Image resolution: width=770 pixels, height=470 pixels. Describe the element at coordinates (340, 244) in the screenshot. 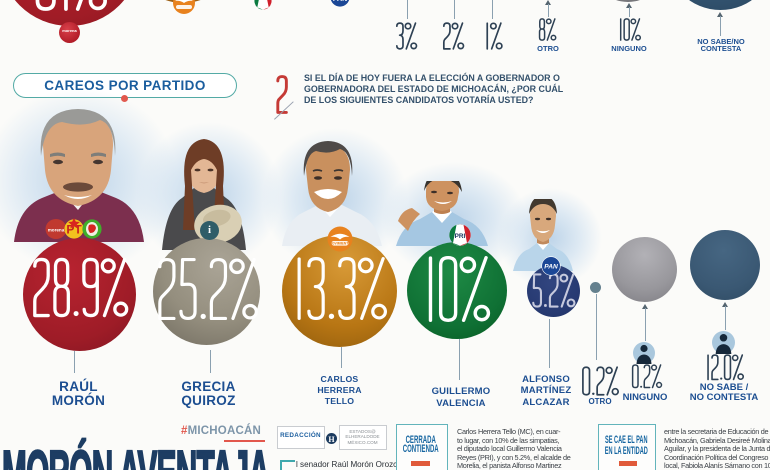

I see `svg-text: MOVIMIENTO` at that location.